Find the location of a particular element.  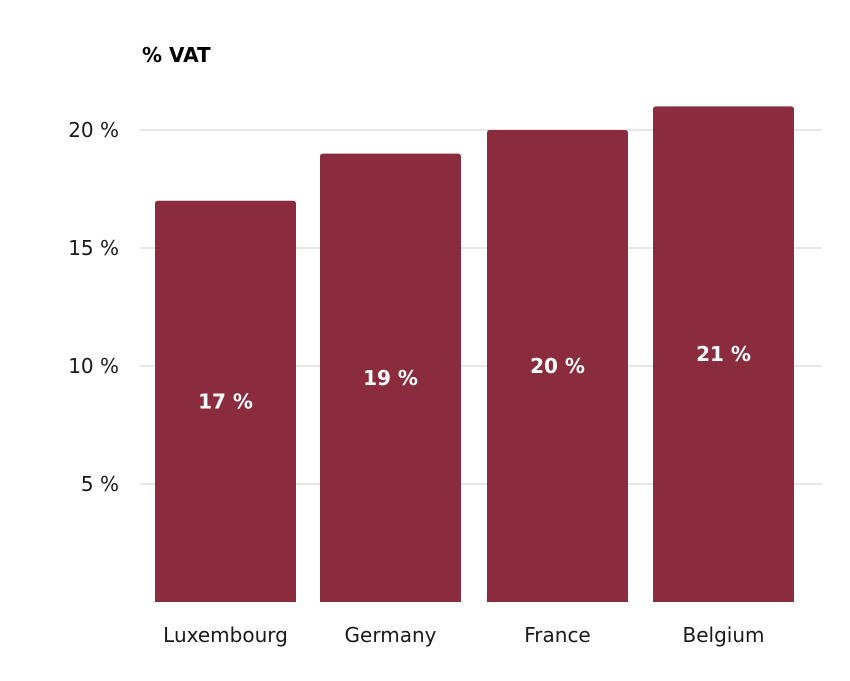

bar-value-label: 21 % is located at coordinates (723, 354).